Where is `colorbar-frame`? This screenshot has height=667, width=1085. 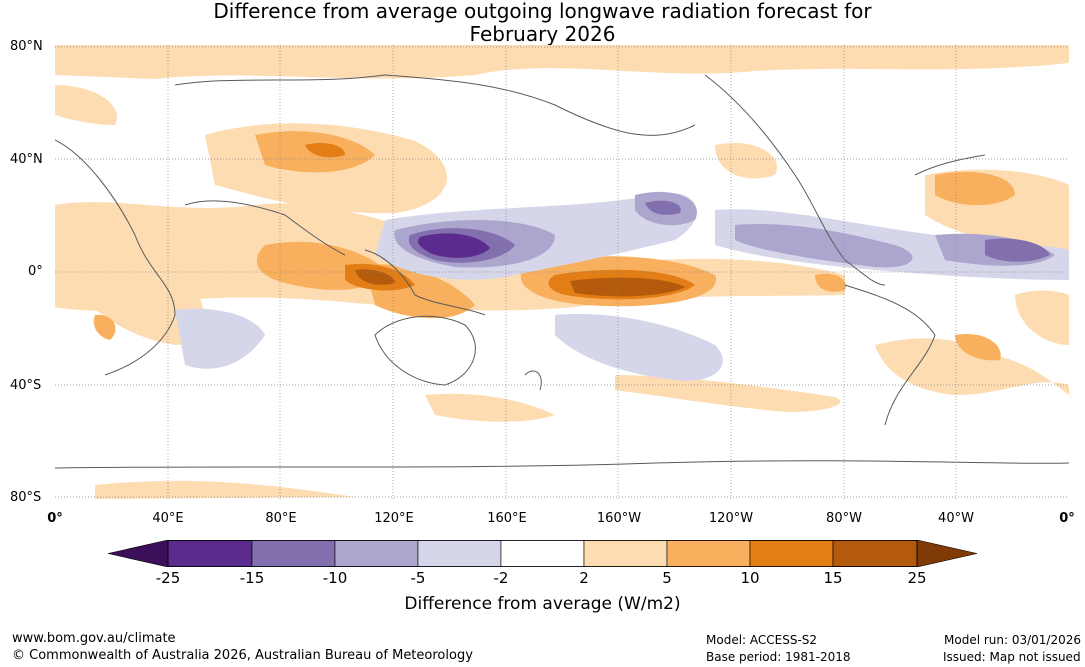 colorbar-frame is located at coordinates (542, 553).